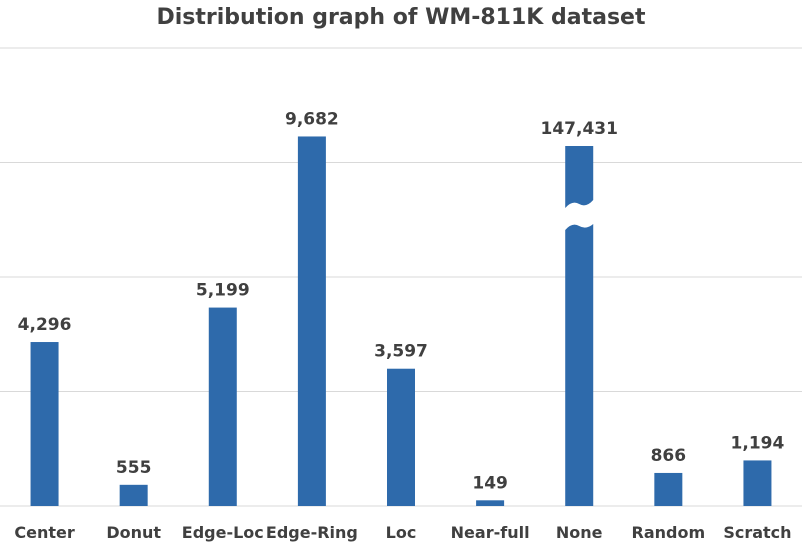  I want to click on data-label-random: 866, so click(669, 456).